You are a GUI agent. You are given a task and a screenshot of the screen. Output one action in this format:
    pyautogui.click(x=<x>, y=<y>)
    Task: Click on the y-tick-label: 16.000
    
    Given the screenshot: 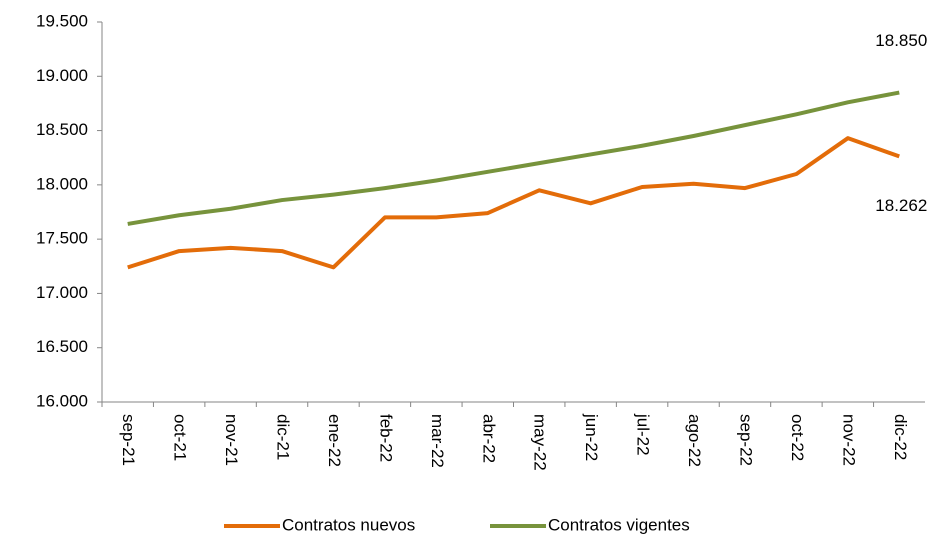 What is the action you would take?
    pyautogui.click(x=62, y=400)
    